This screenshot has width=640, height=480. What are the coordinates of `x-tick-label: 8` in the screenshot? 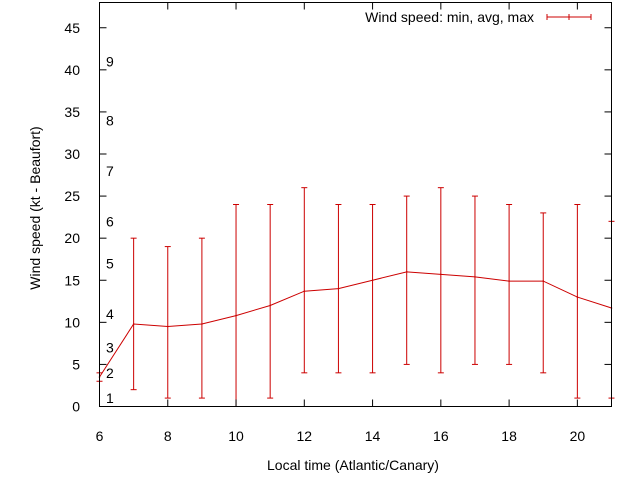 It's located at (168, 436).